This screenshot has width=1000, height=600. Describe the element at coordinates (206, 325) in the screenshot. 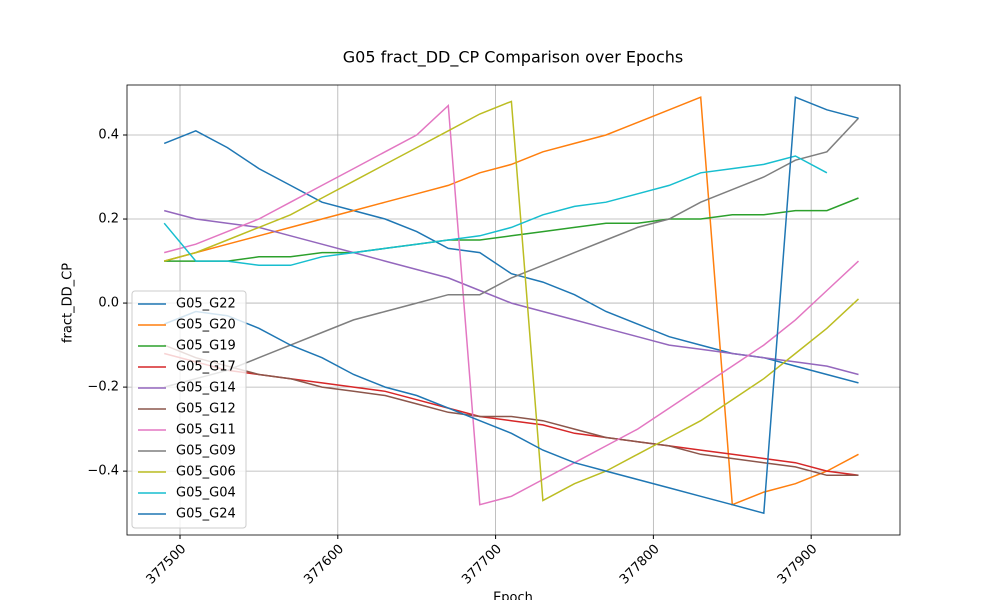

I see `legend-label: G05_G20` at that location.